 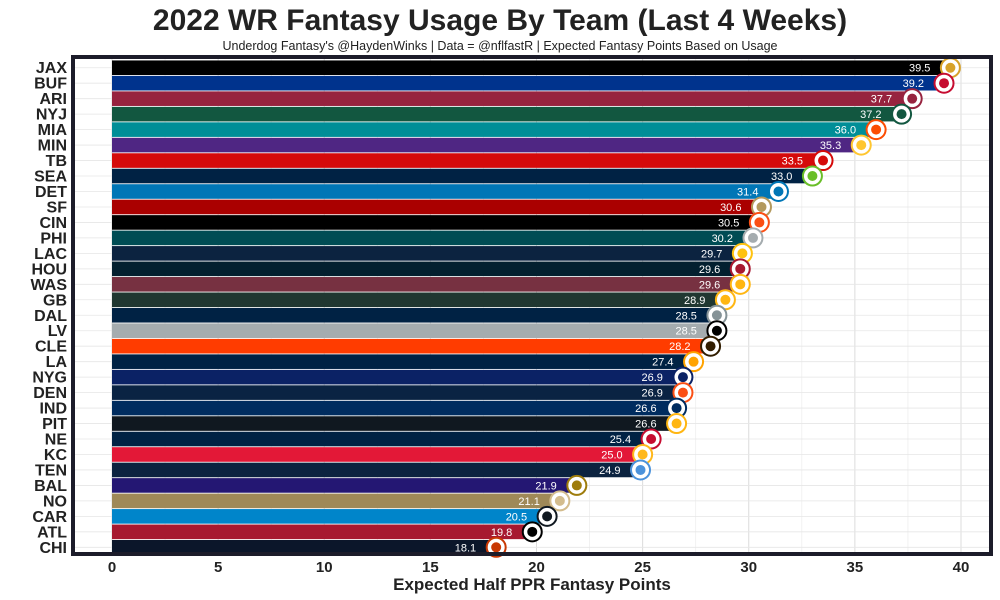 What do you see at coordinates (861, 145) in the screenshot?
I see `team-logo-min` at bounding box center [861, 145].